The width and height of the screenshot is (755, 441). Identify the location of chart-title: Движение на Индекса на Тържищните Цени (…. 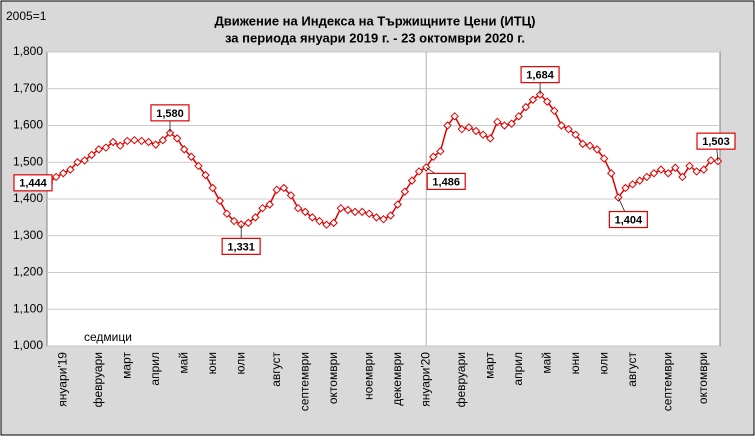
(374, 20).